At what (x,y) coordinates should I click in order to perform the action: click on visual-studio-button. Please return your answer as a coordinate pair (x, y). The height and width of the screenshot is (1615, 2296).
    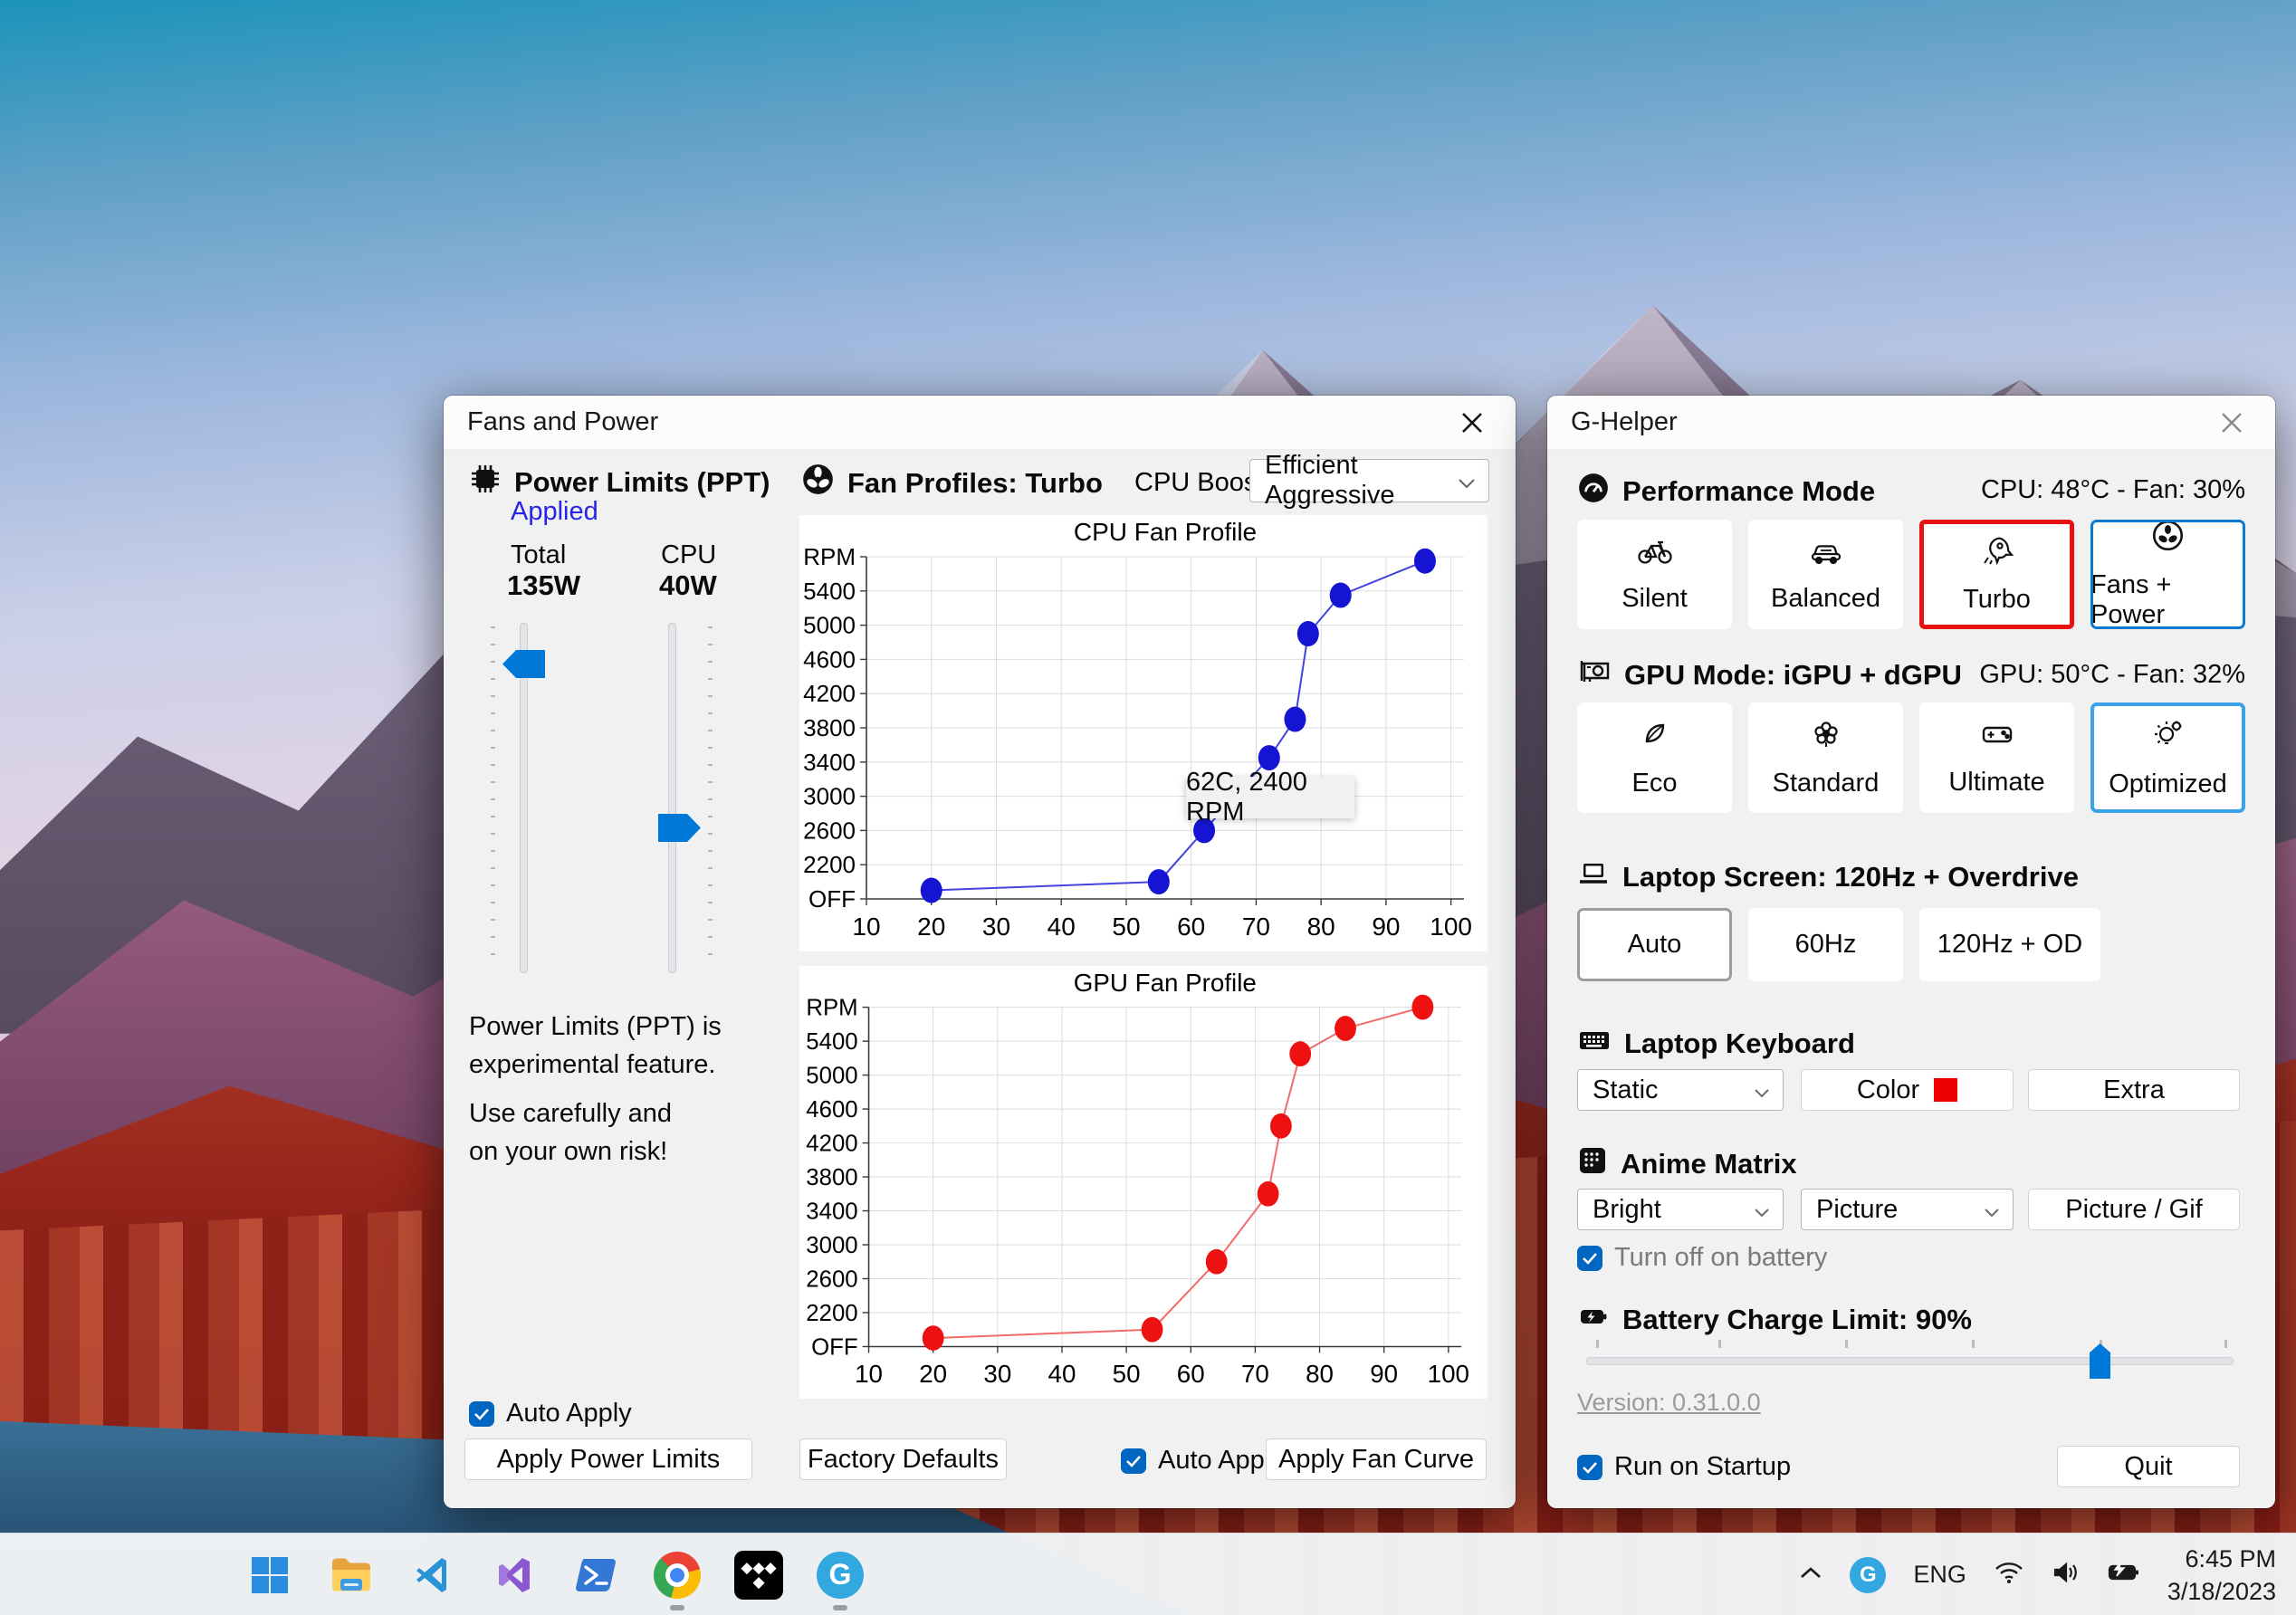
    Looking at the image, I should click on (514, 1575).